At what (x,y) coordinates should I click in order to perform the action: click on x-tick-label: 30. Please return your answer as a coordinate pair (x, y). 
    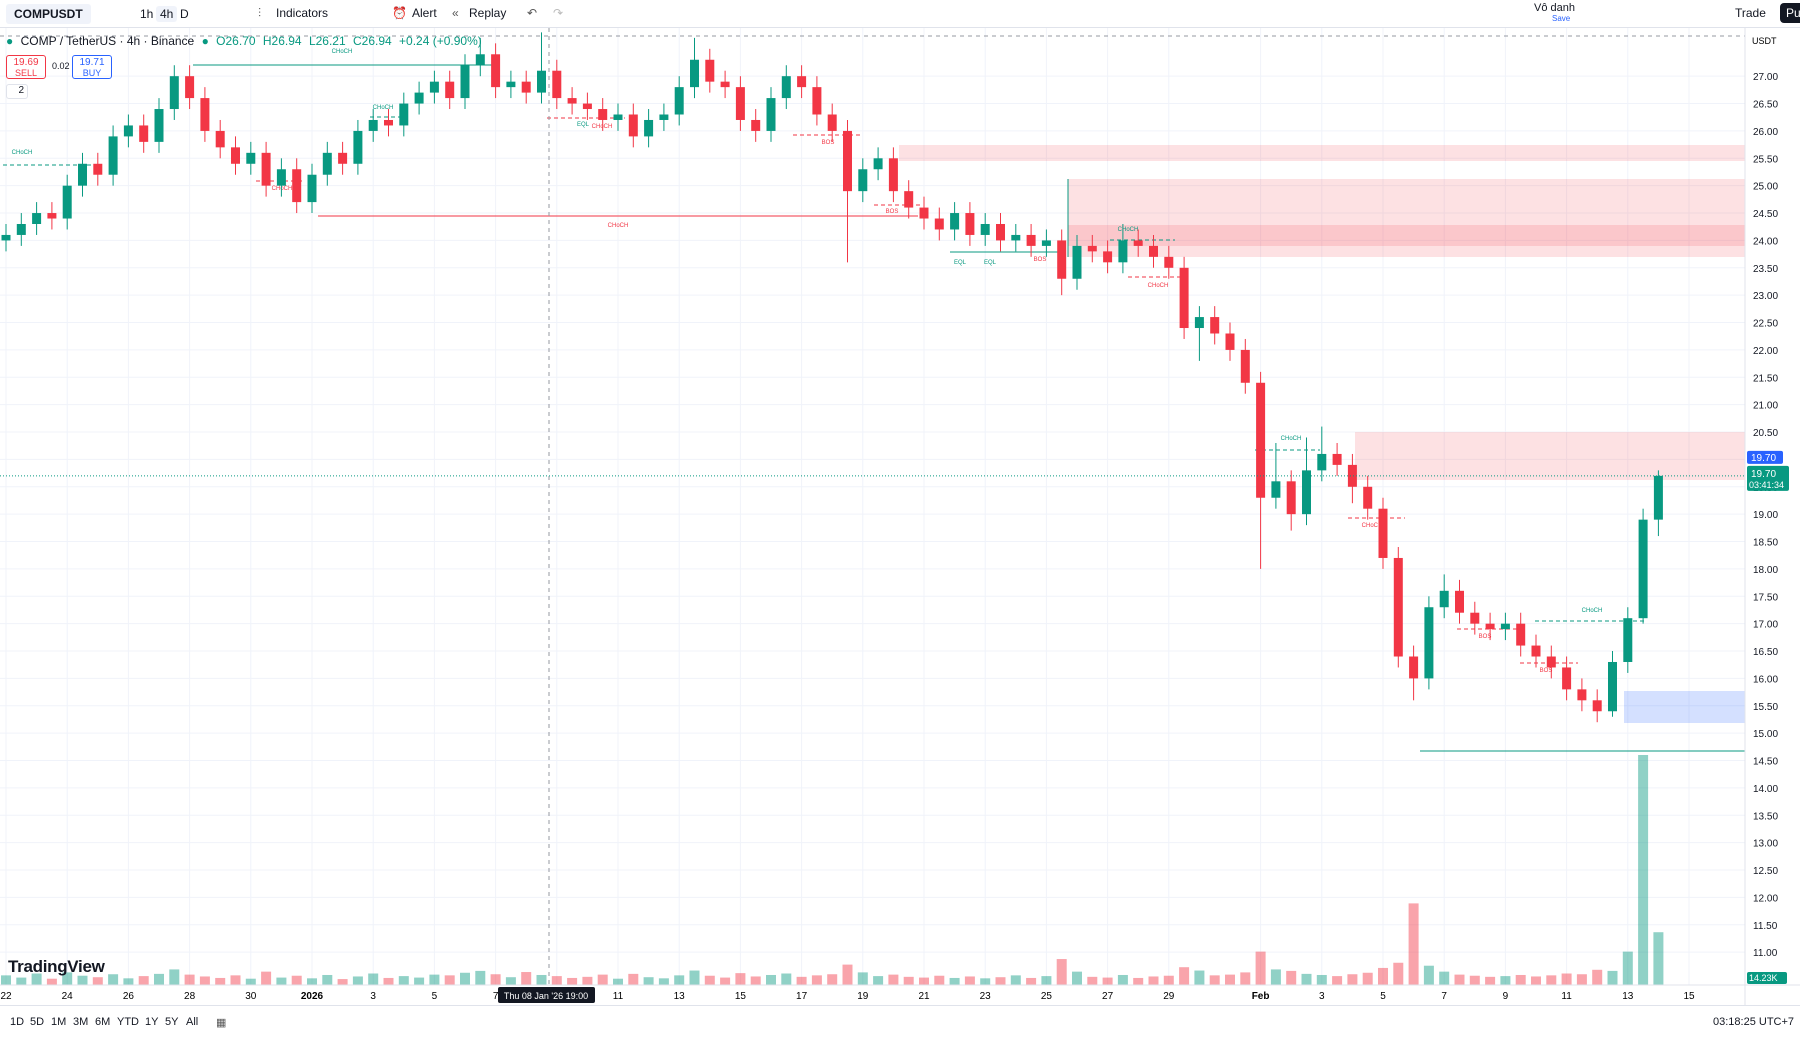
    Looking at the image, I should click on (251, 996).